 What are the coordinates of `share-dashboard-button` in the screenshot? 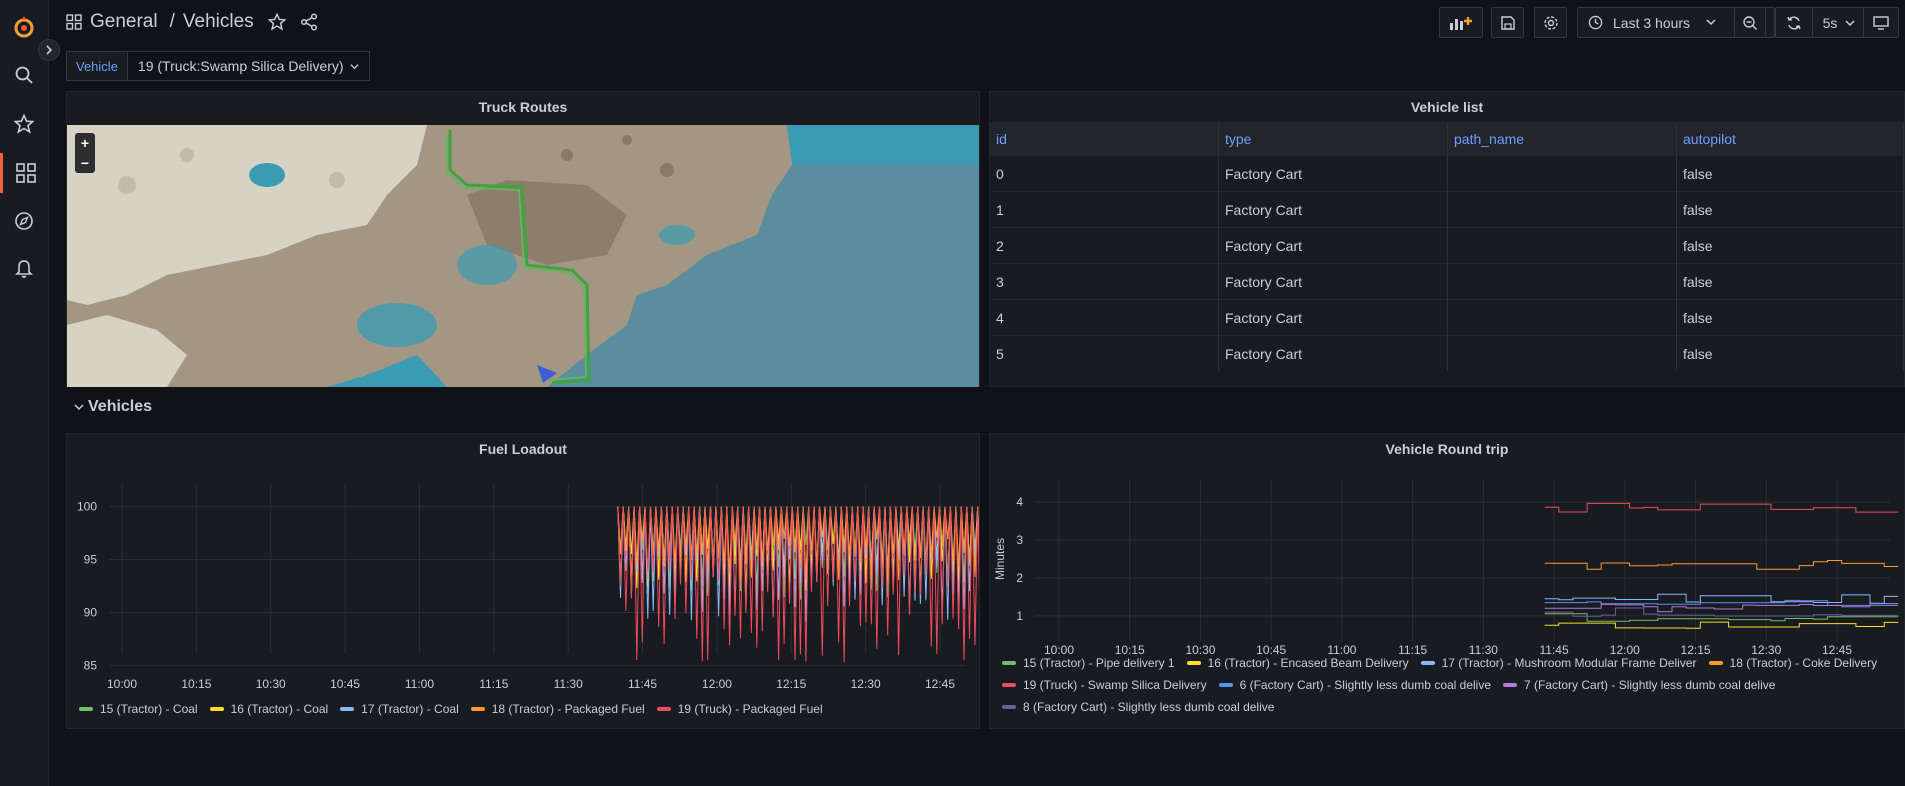 It's located at (309, 22).